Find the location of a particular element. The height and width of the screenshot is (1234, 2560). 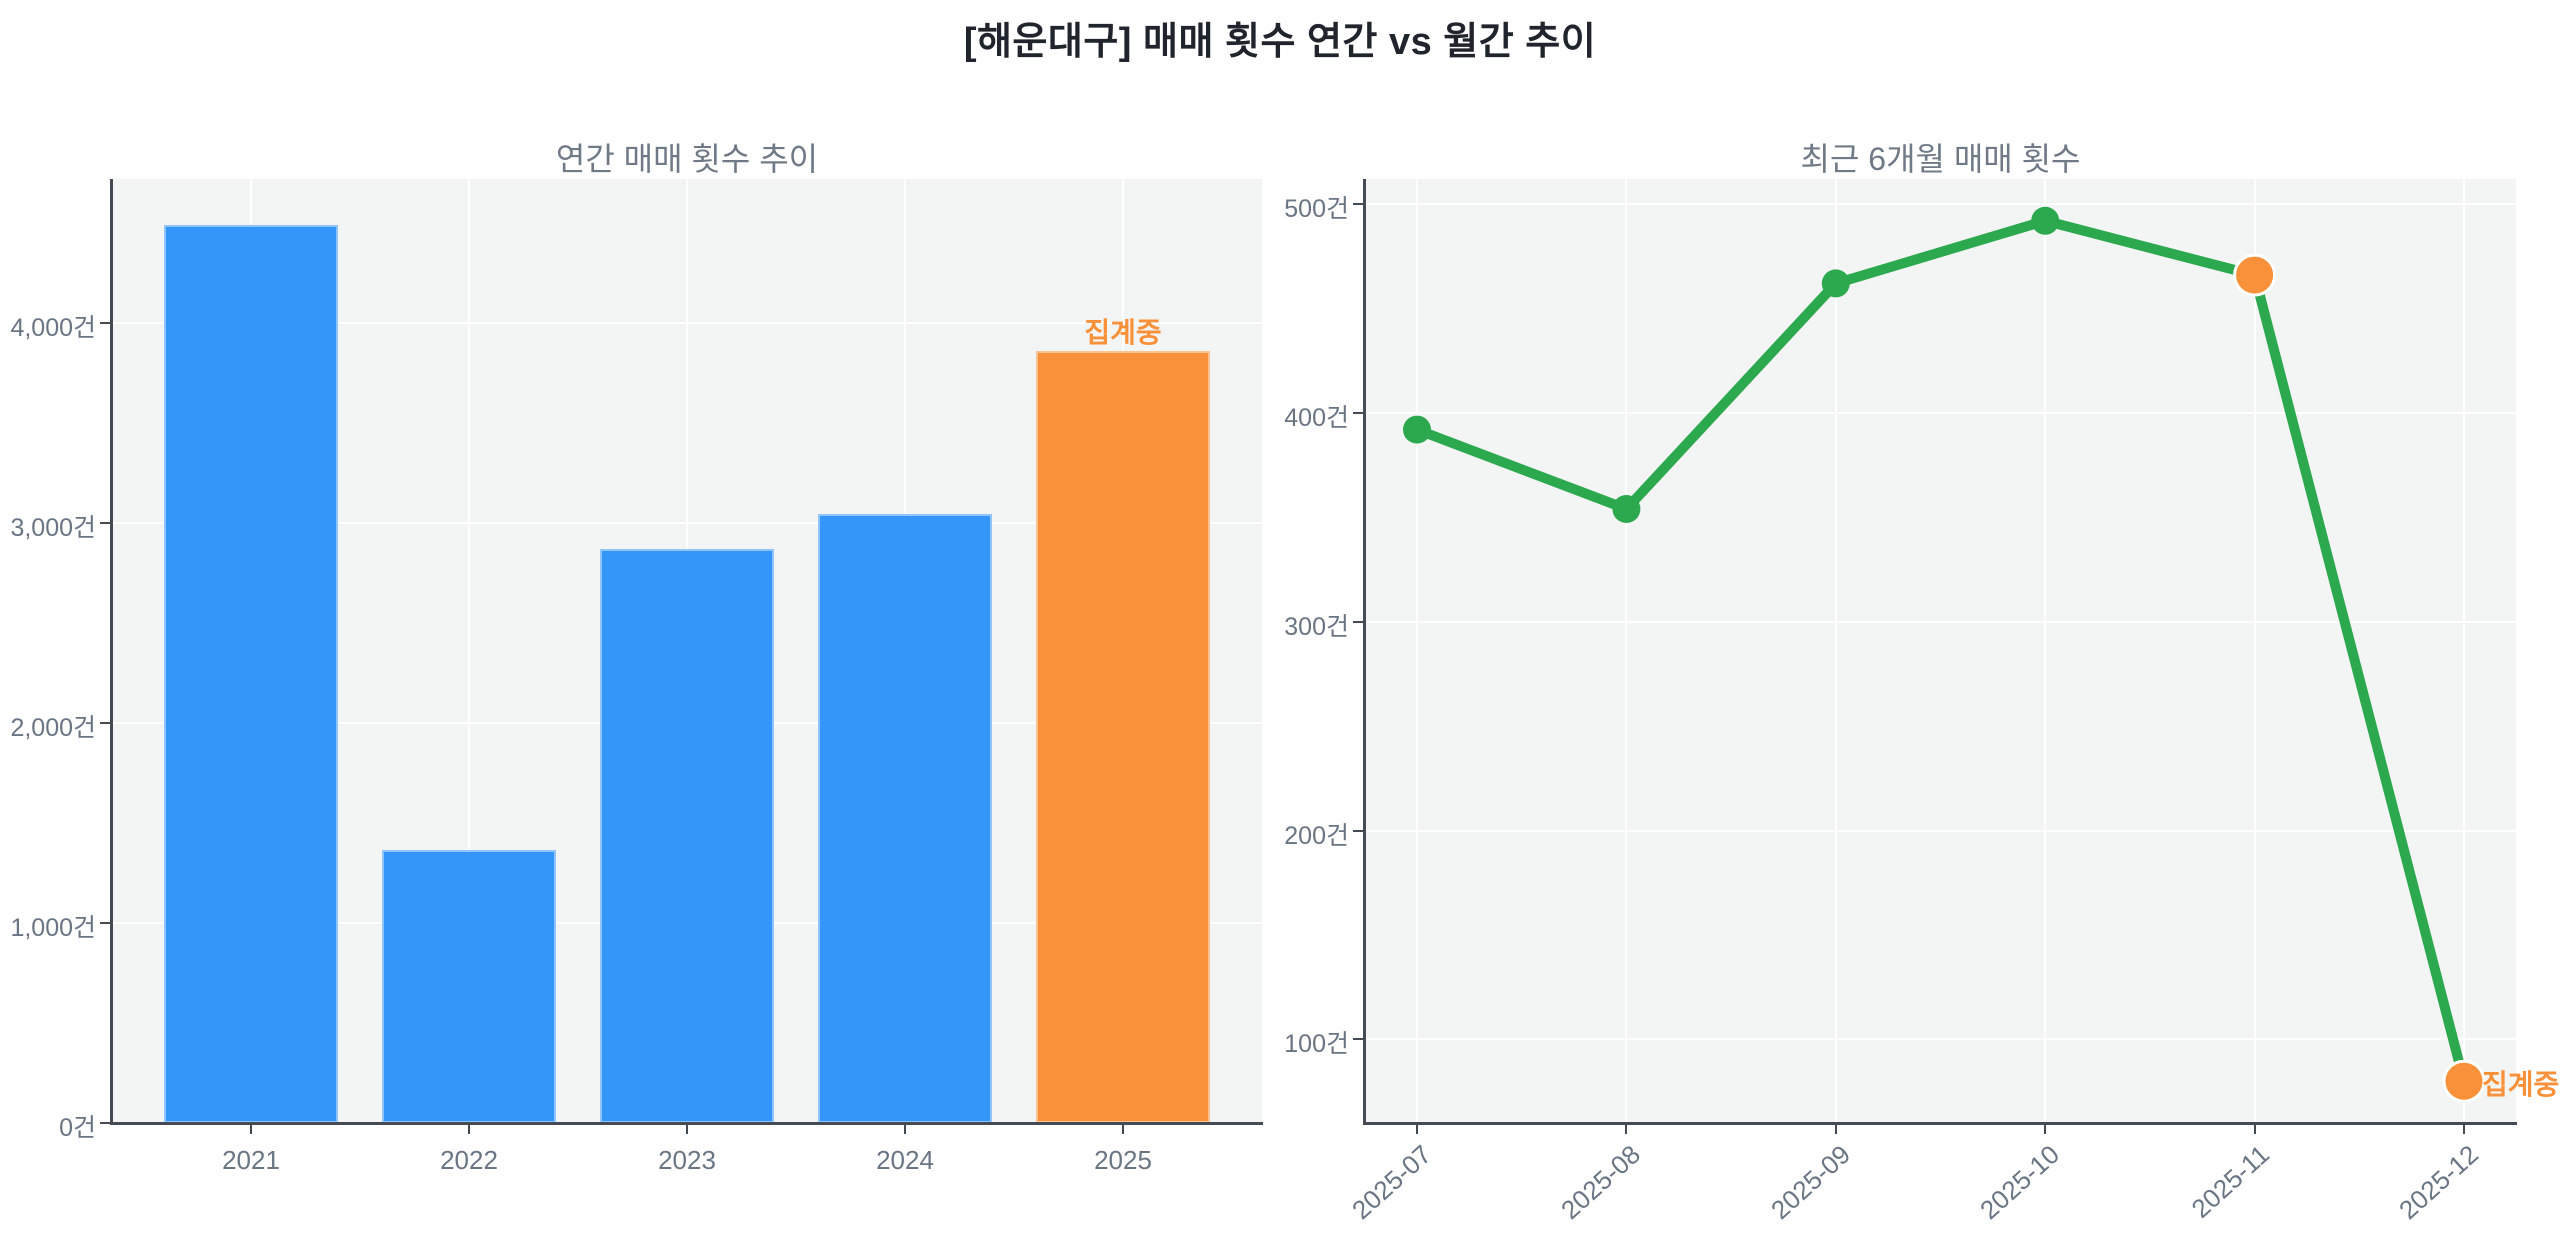

x-tick-label: 2025-10 is located at coordinates (2020, 1182).